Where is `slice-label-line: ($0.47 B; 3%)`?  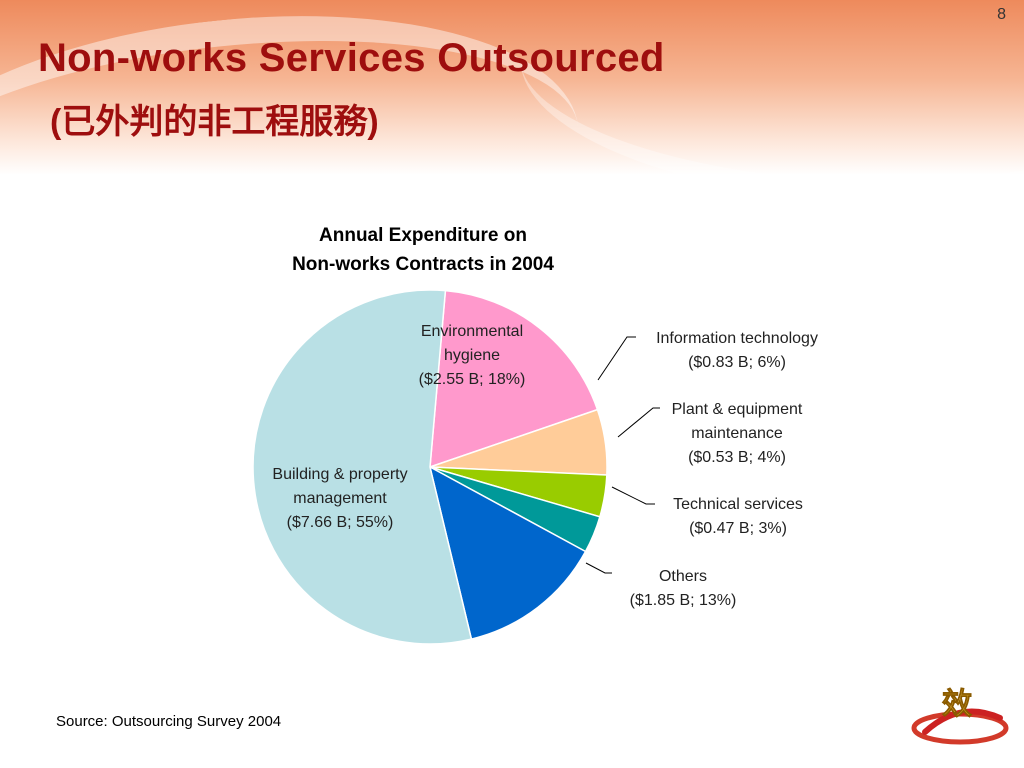 slice-label-line: ($0.47 B; 3%) is located at coordinates (738, 528).